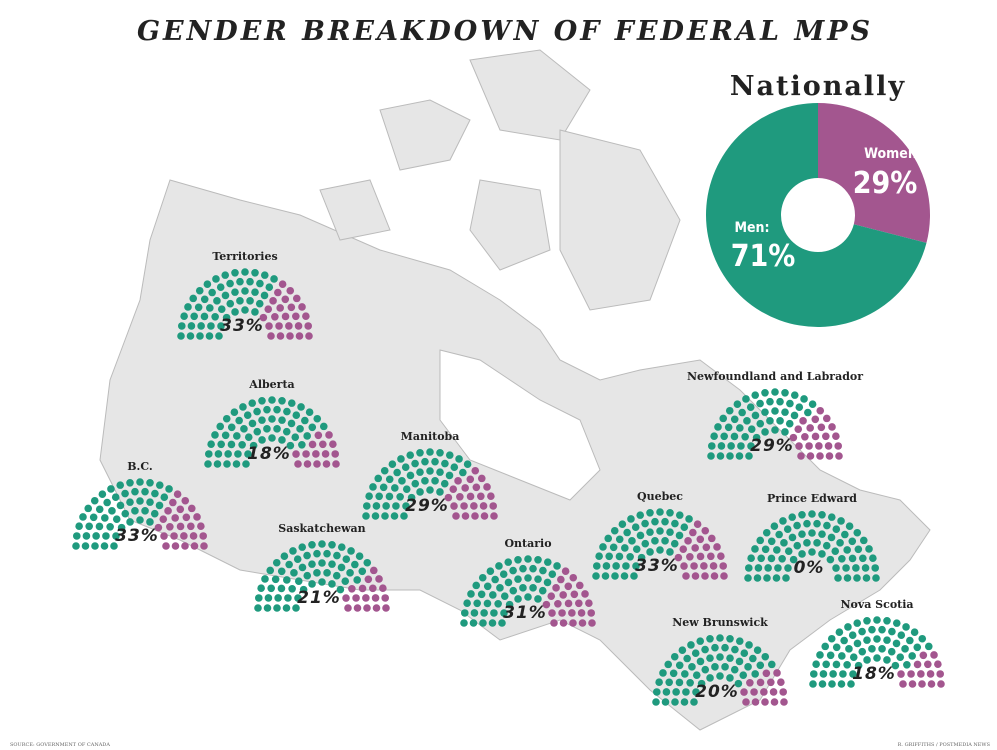 This screenshot has width=997, height=750. I want to click on region-name: Saskatchewan, so click(321, 528).